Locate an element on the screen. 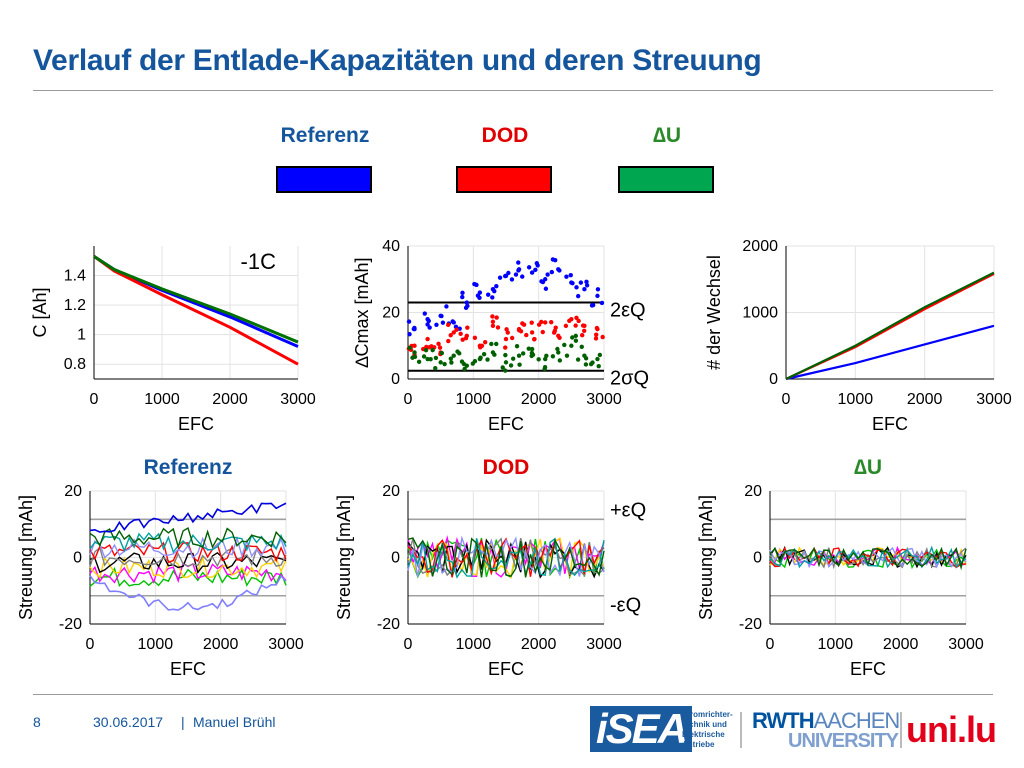 Image resolution: width=1024 pixels, height=768 pixels. series-line is located at coordinates (890, 352).